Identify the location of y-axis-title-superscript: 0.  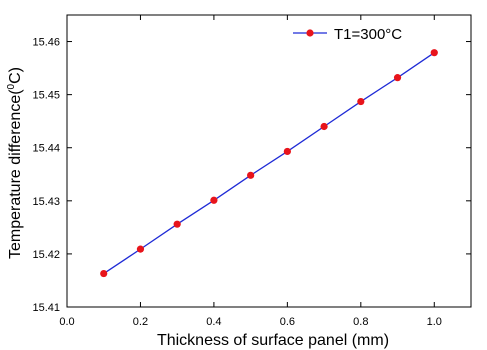
(11, 86).